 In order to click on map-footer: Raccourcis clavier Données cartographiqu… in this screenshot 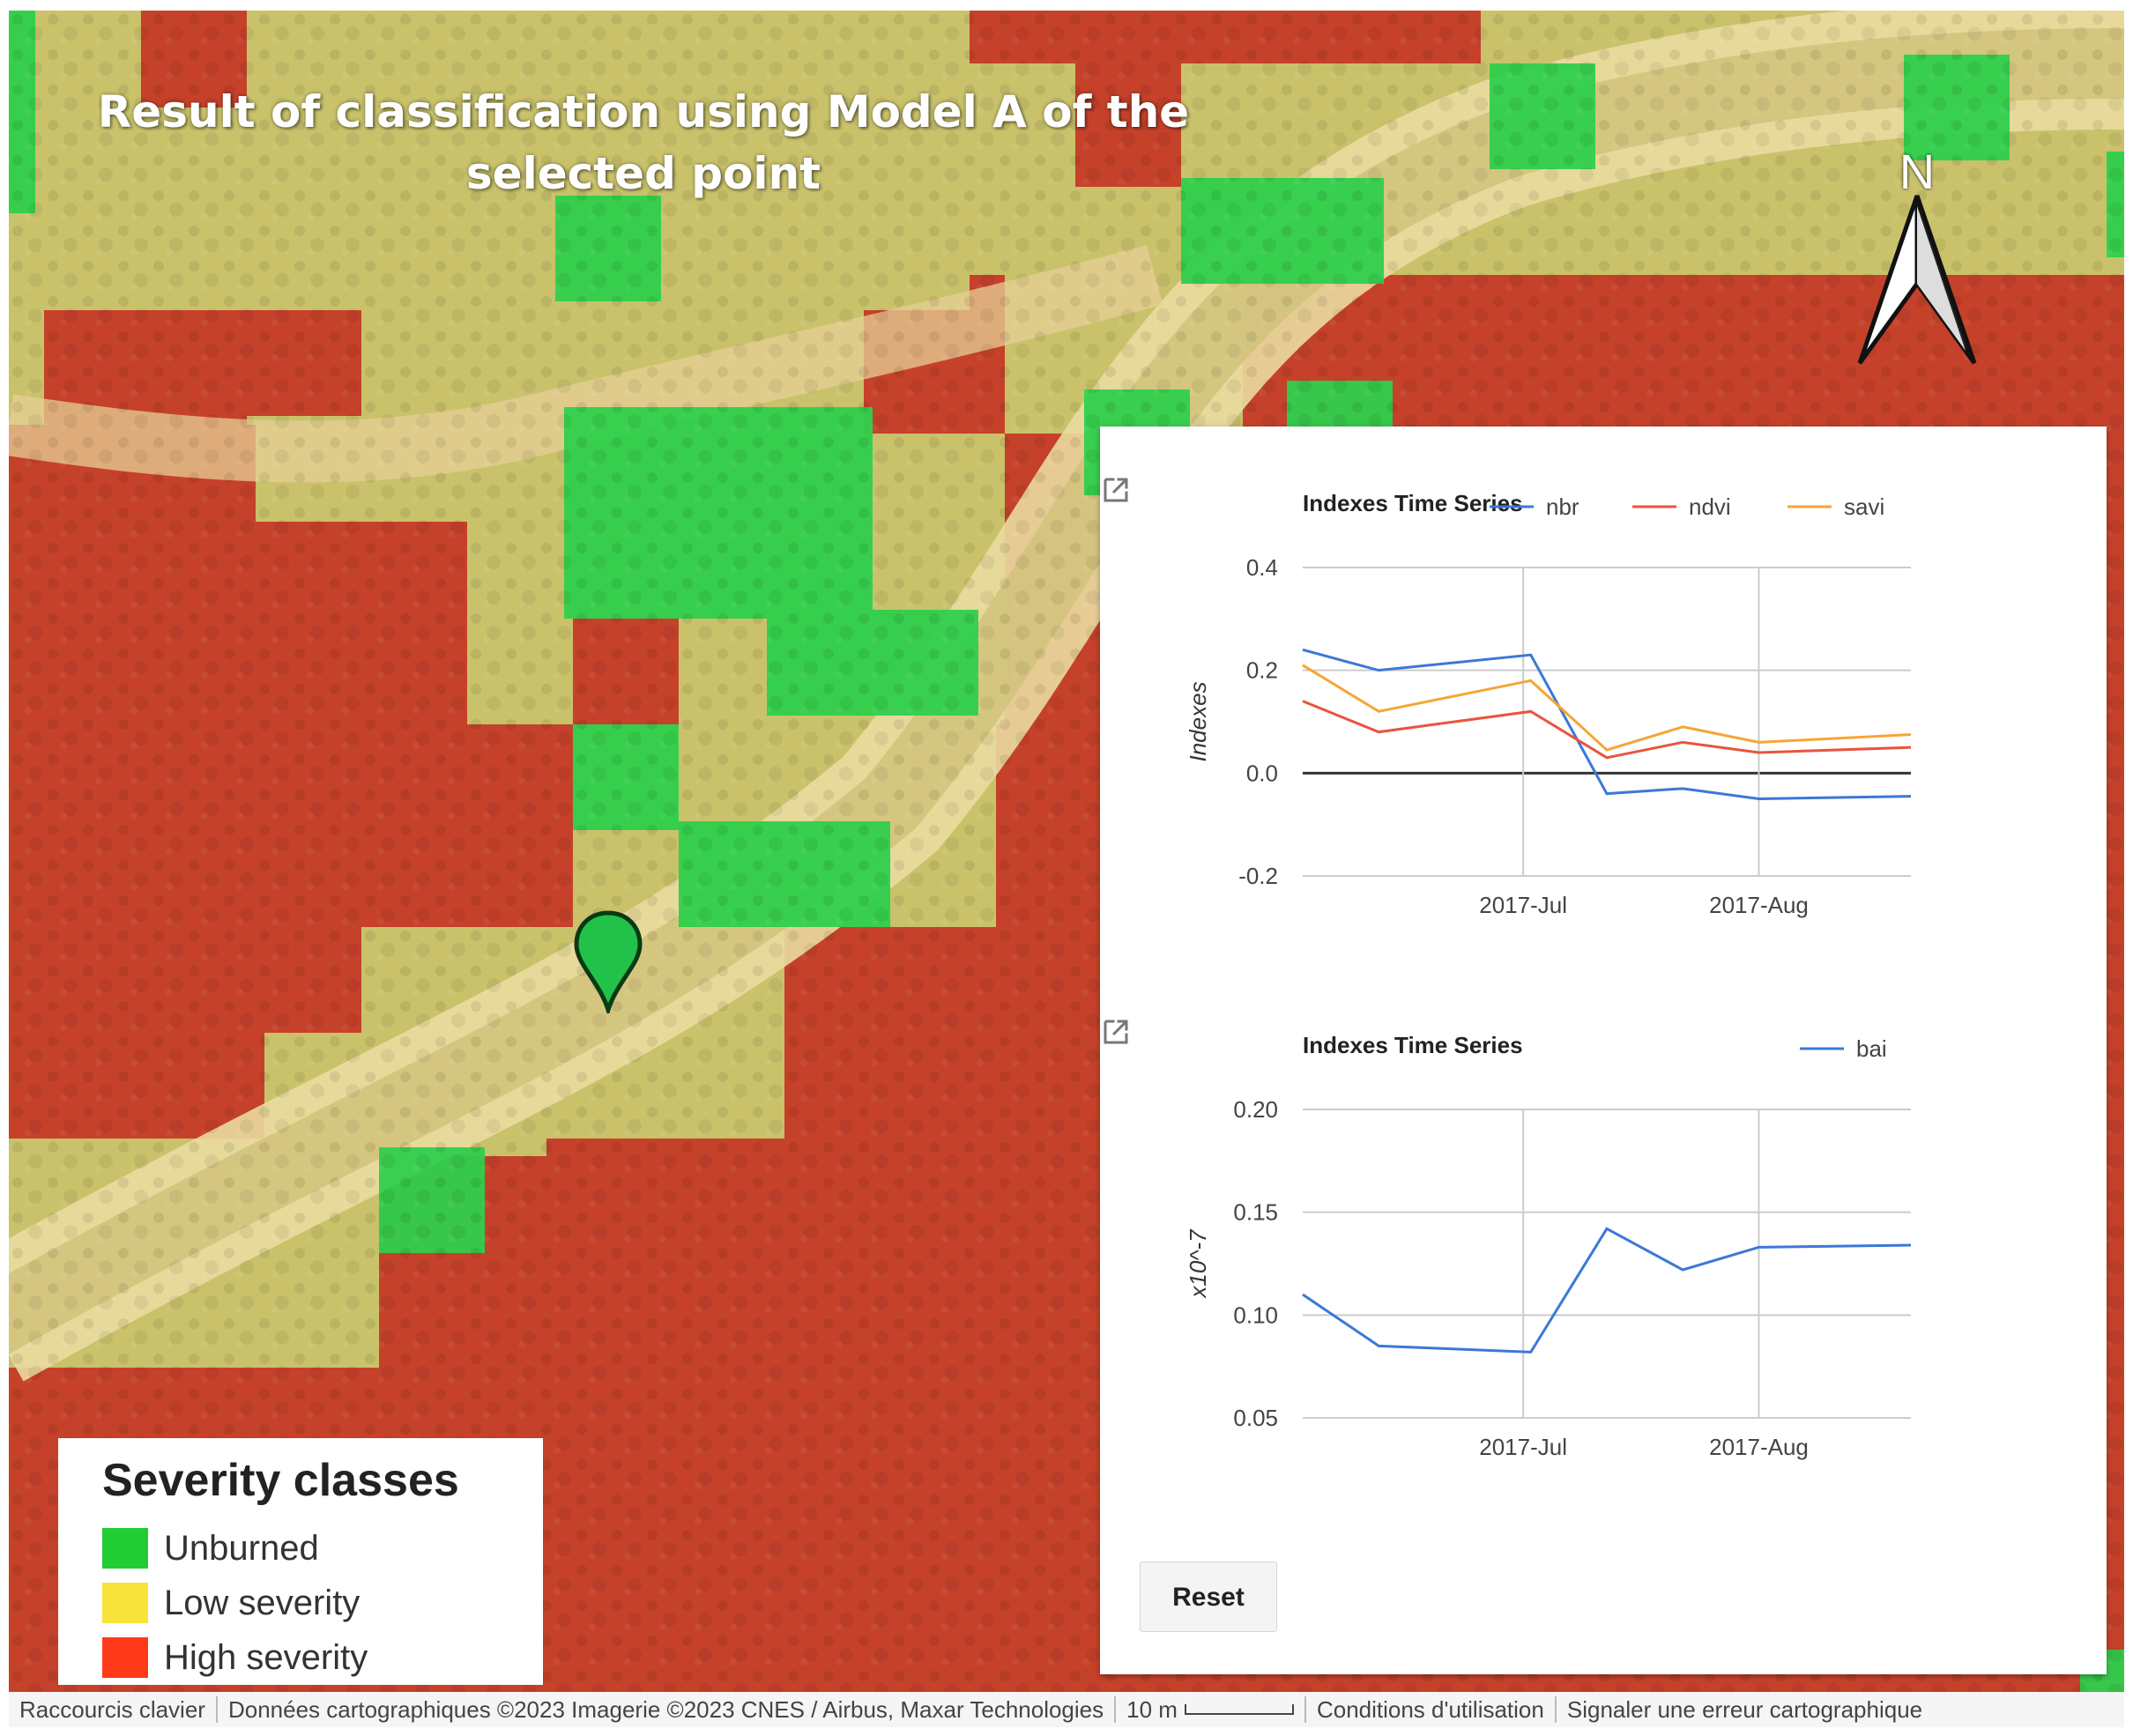, I will do `click(1067, 1709)`.